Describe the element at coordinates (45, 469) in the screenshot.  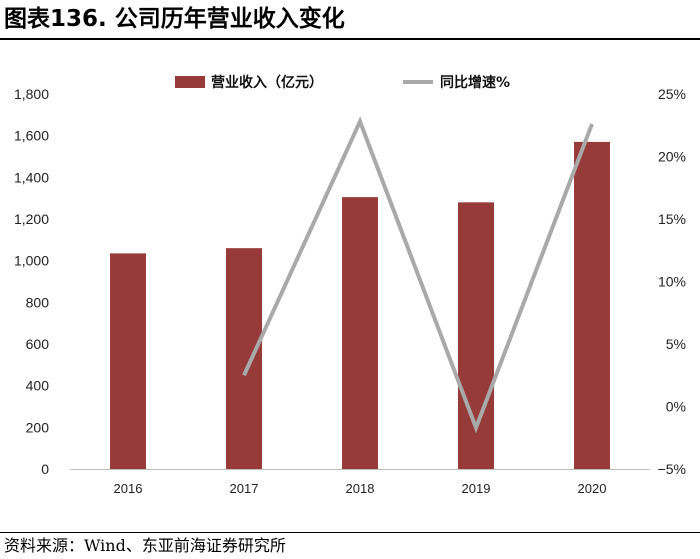
I see `left-tick-label: 0` at that location.